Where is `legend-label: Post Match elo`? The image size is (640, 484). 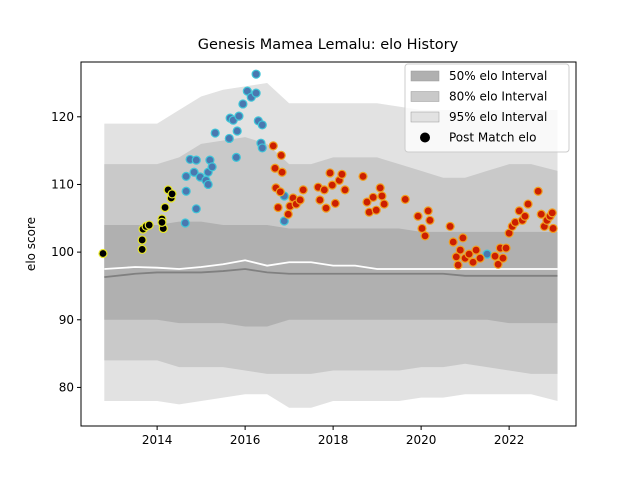 legend-label: Post Match elo is located at coordinates (492, 138).